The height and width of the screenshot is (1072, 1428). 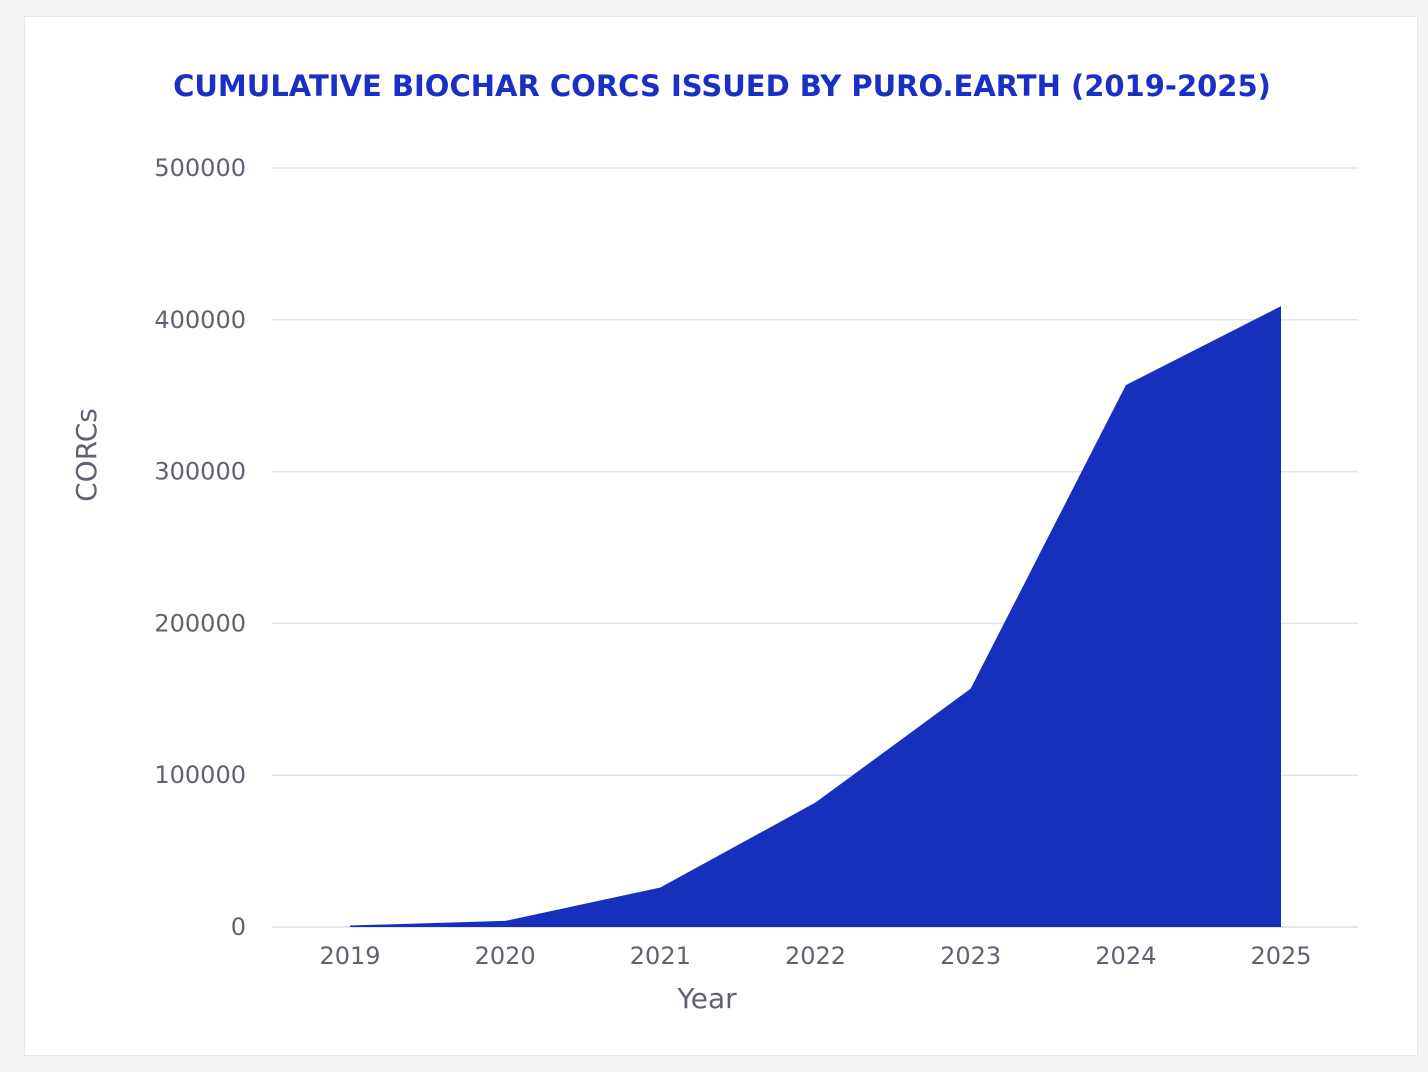 What do you see at coordinates (200, 320) in the screenshot?
I see `y-tick-label: 400000` at bounding box center [200, 320].